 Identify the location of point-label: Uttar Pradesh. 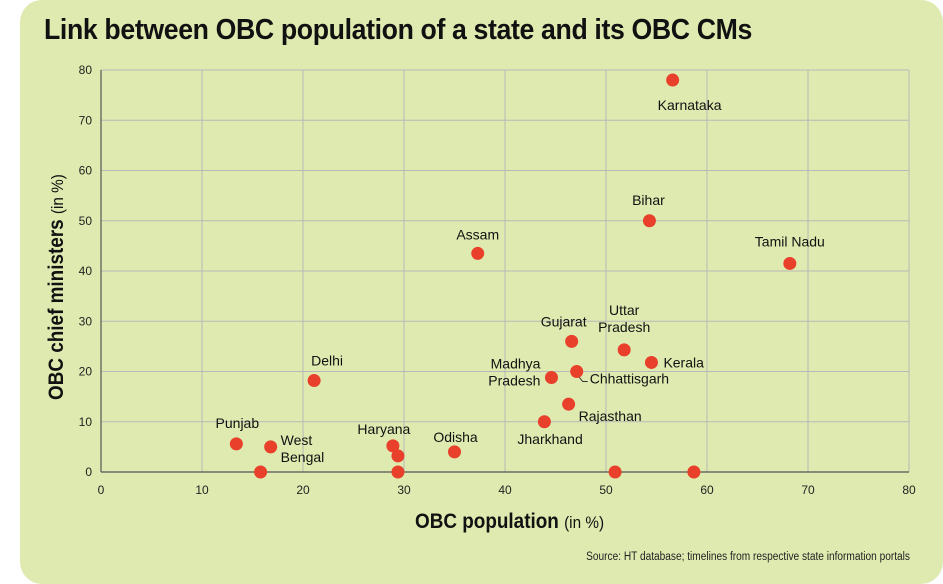
(624, 318).